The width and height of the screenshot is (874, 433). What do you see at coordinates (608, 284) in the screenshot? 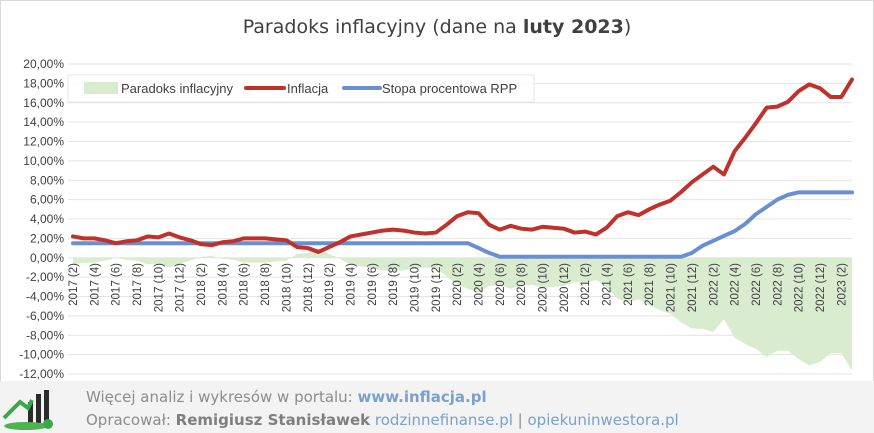
I see `x-tick-label: 2021 (4)` at bounding box center [608, 284].